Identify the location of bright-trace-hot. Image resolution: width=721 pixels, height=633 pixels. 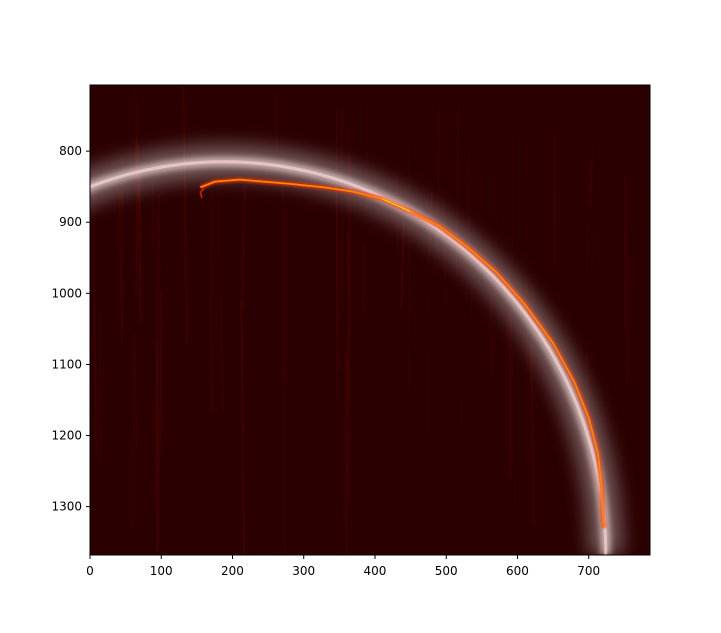
(396, 205).